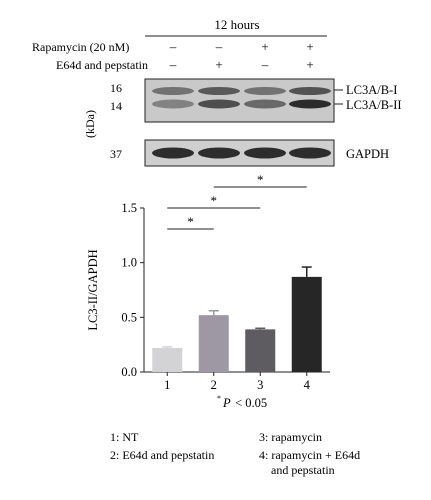 The width and height of the screenshot is (431, 500). I want to click on marker-16: 16, so click(116, 88).